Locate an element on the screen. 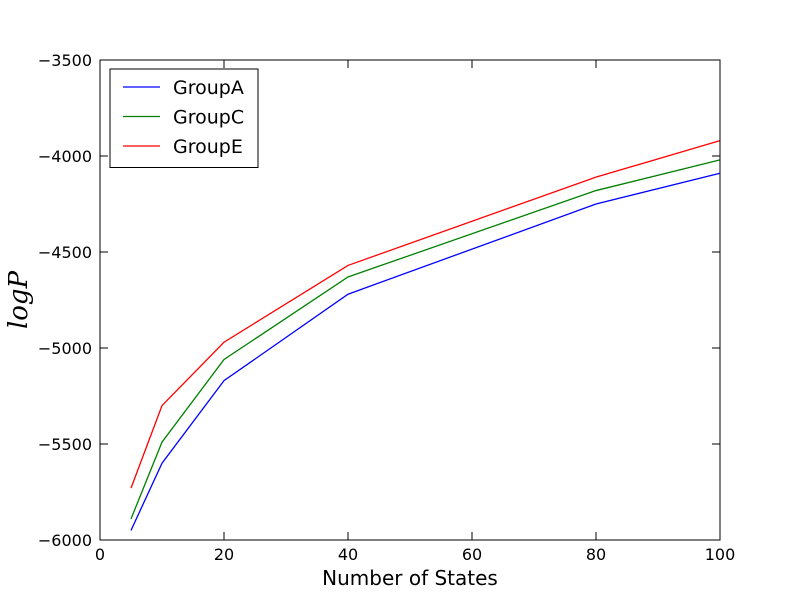 This screenshot has width=800, height=600. legend-label-groupe: GroupE is located at coordinates (208, 147).